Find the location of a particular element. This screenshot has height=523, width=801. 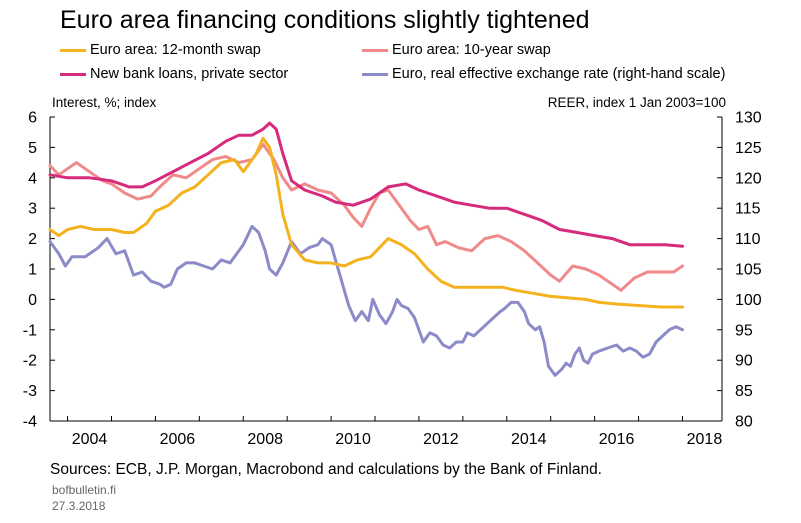

x-tick-label: 2006 is located at coordinates (178, 439).